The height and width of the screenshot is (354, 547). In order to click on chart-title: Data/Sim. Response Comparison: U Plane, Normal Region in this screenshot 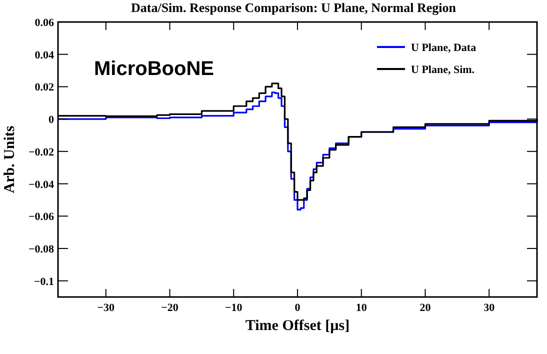, I will do `click(294, 7)`.